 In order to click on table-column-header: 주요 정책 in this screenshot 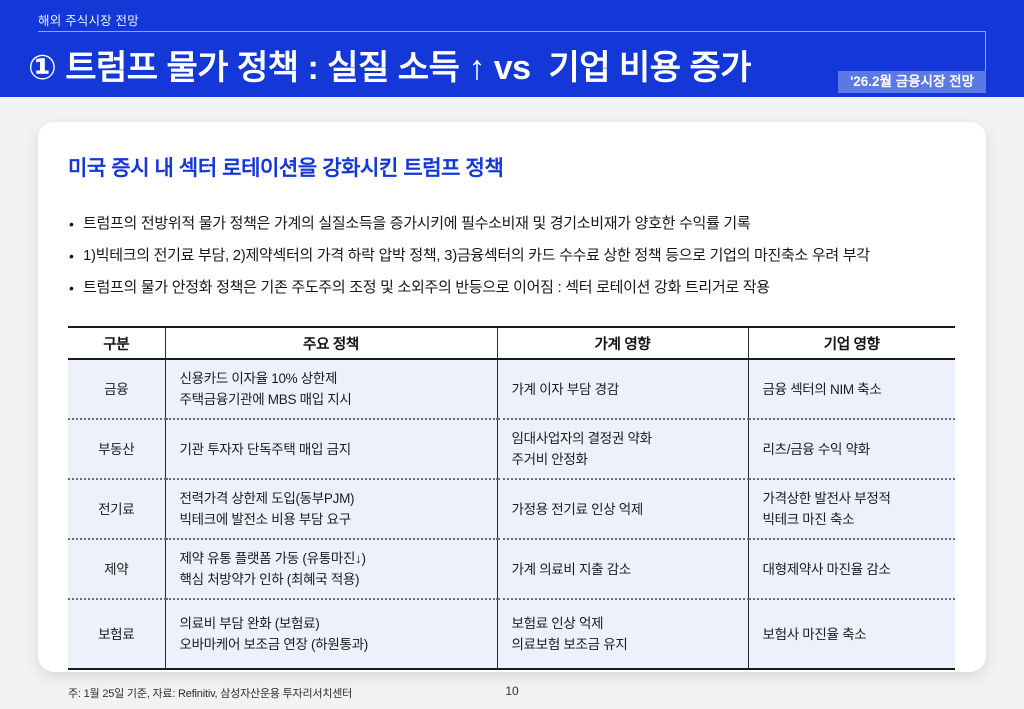, I will do `click(330, 343)`.